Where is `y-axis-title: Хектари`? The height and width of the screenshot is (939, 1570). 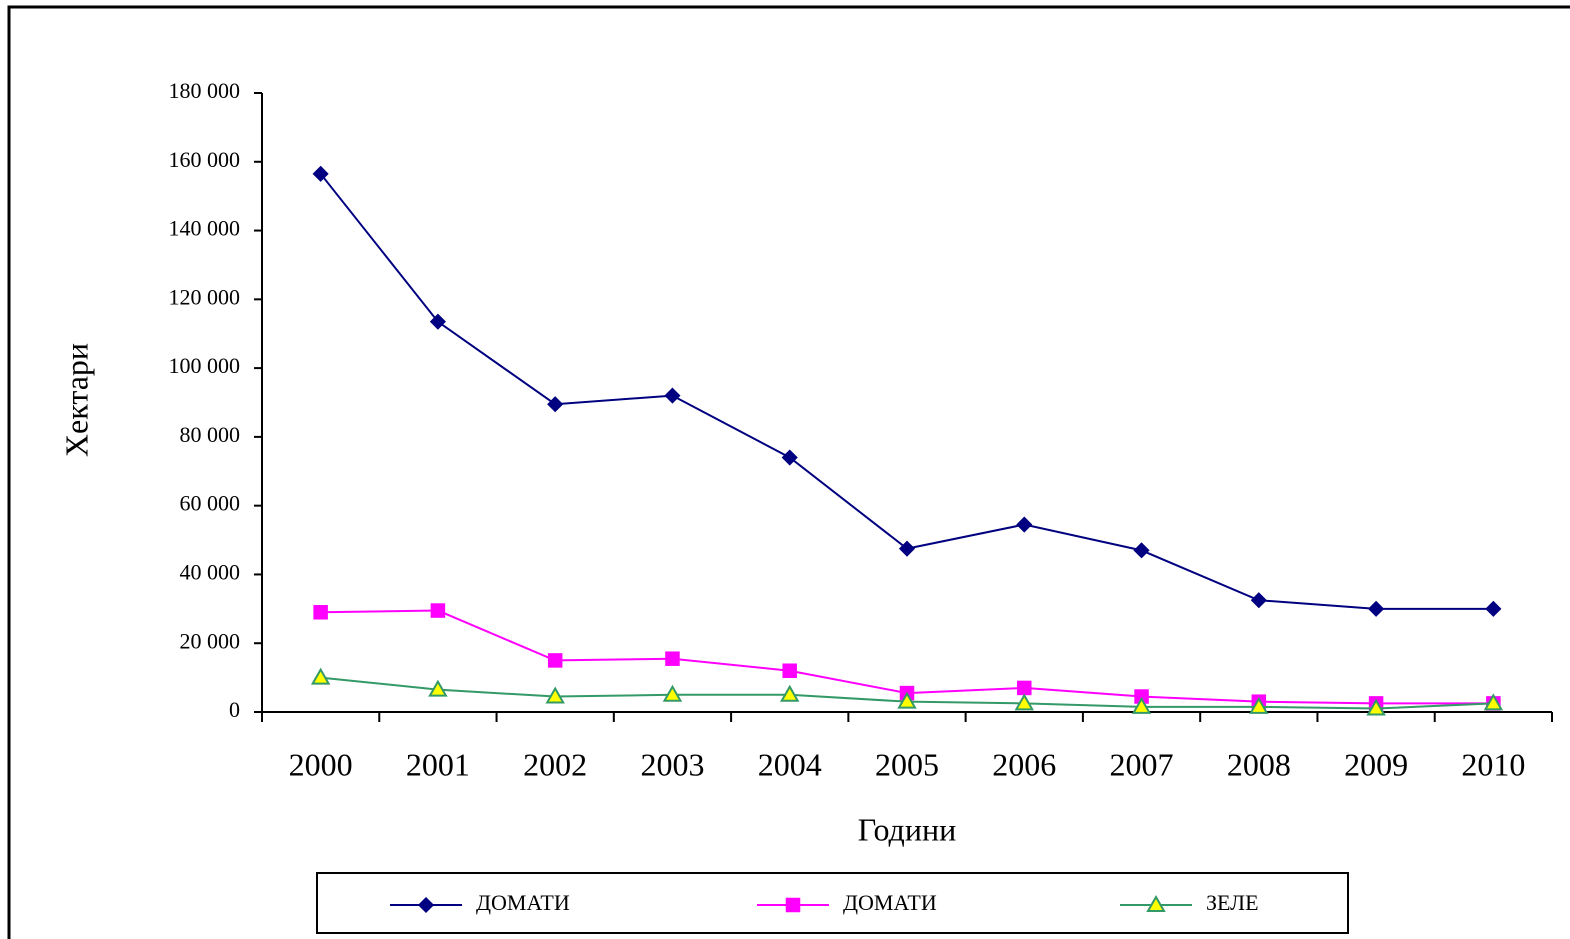 y-axis-title: Хектари is located at coordinates (76, 400).